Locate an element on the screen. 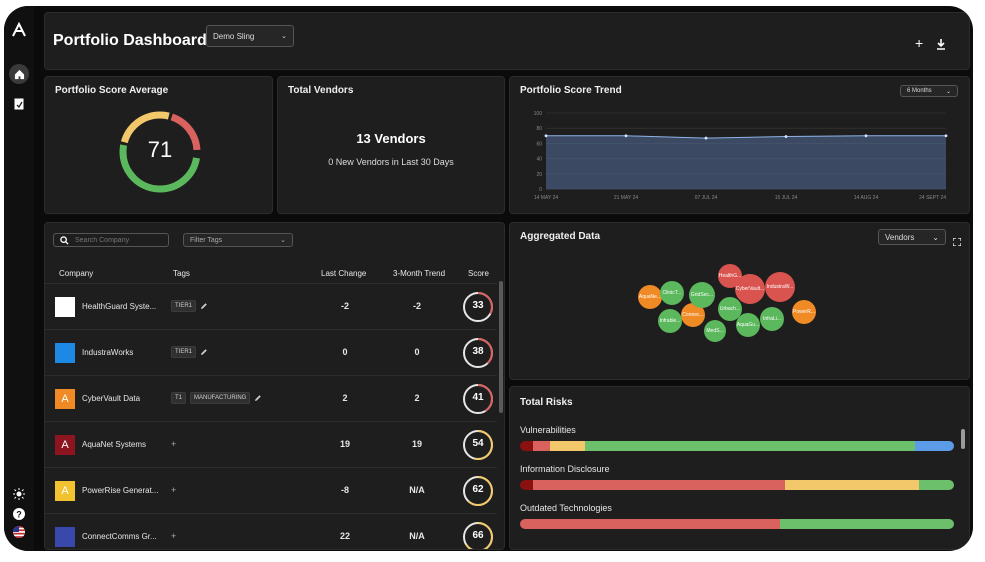 This screenshot has width=985, height=562. table-scrollbar is located at coordinates (501, 347).